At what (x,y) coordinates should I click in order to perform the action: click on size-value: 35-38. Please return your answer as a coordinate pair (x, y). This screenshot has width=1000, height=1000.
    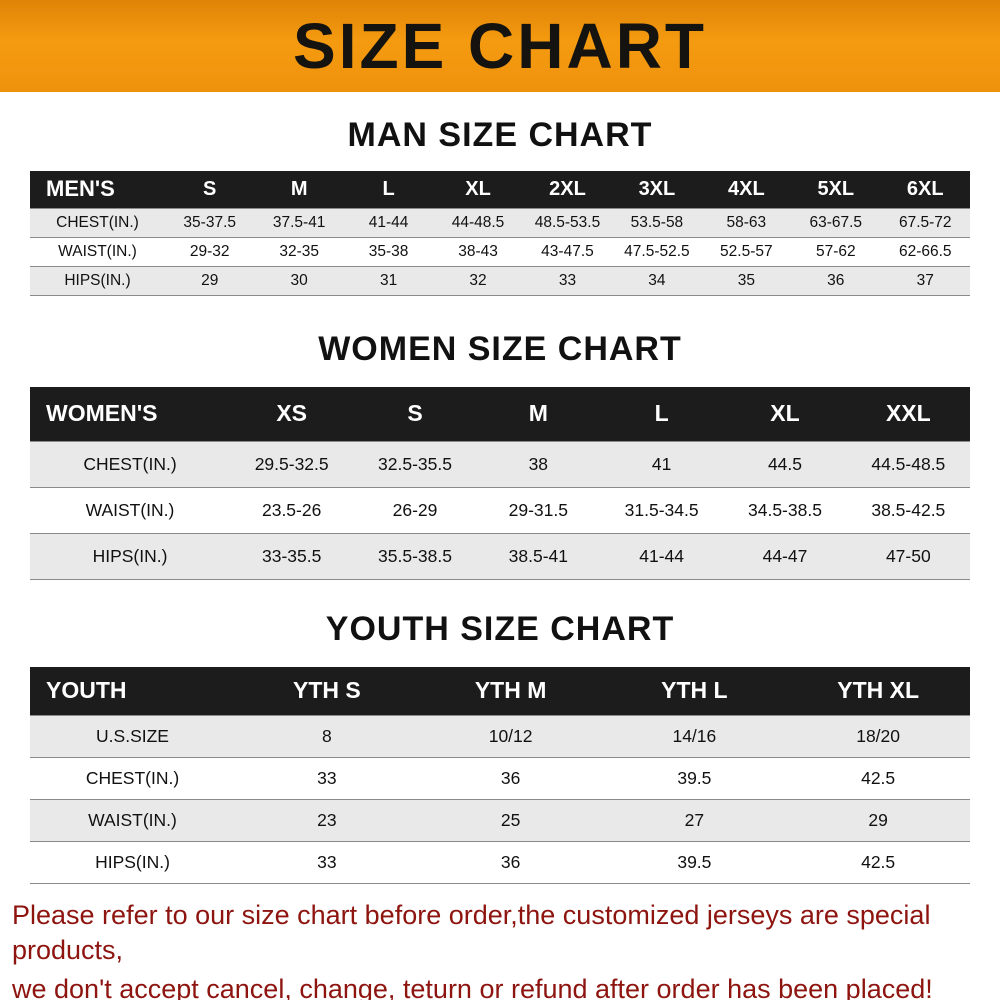
    Looking at the image, I should click on (388, 251).